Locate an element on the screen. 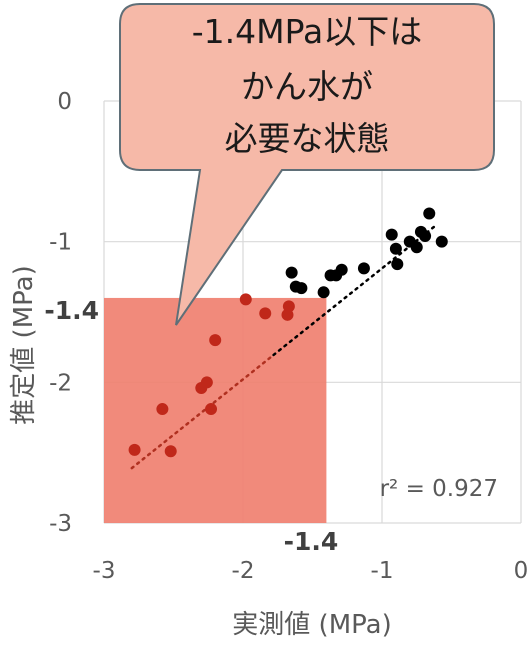 This screenshot has height=646, width=528. trendline-segment is located at coordinates (354, 290).